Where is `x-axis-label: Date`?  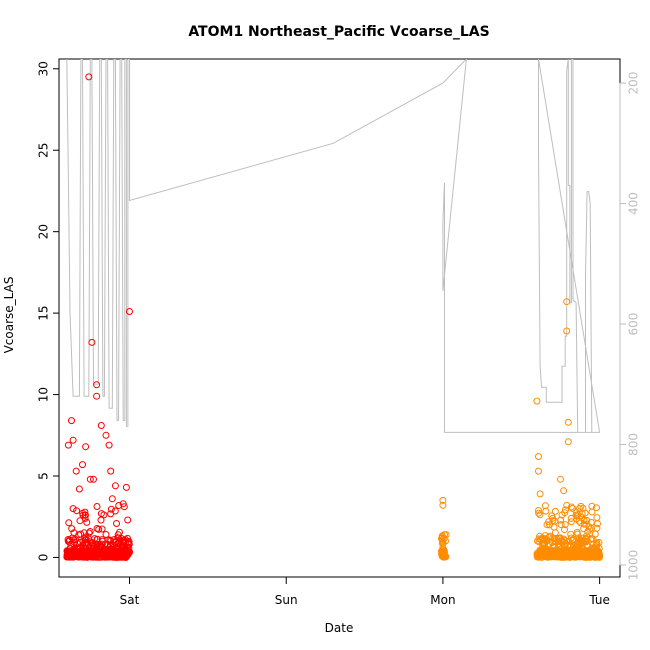
x-axis-label: Date is located at coordinates (339, 628).